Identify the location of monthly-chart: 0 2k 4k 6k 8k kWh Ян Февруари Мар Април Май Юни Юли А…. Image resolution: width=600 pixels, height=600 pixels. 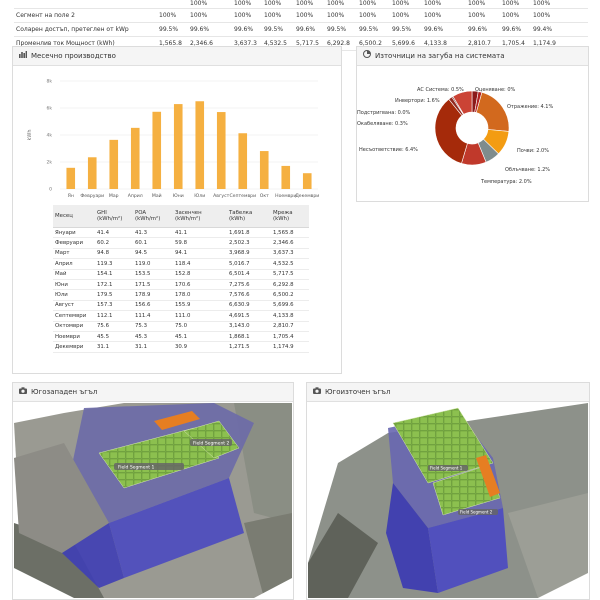
(177, 149).